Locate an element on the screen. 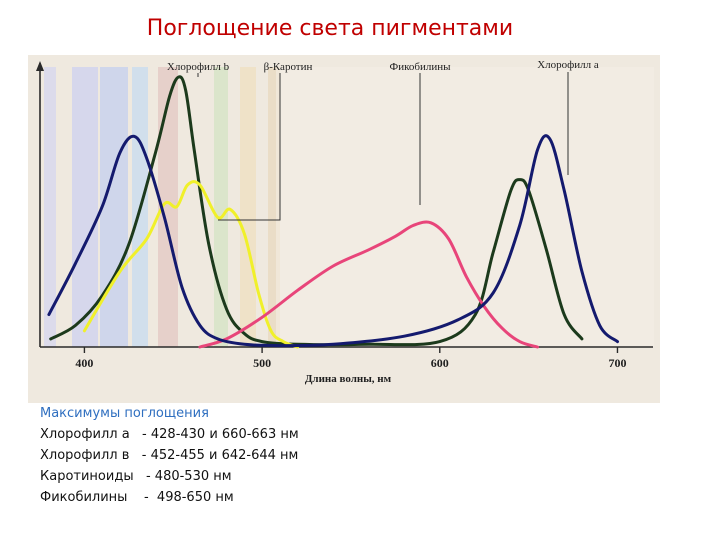 This screenshot has width=720, height=540. x-tick-label-700: 700 is located at coordinates (617, 363).